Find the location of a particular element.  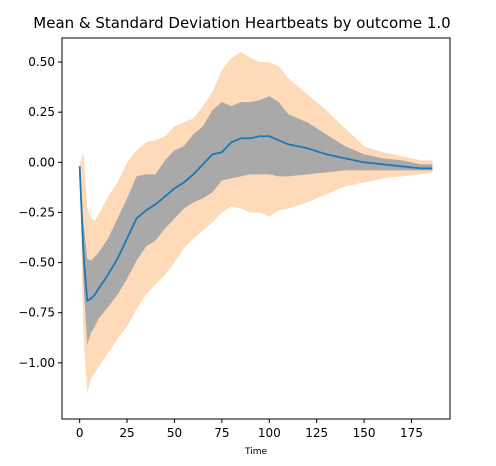

x-tick-label: 125 is located at coordinates (316, 433).